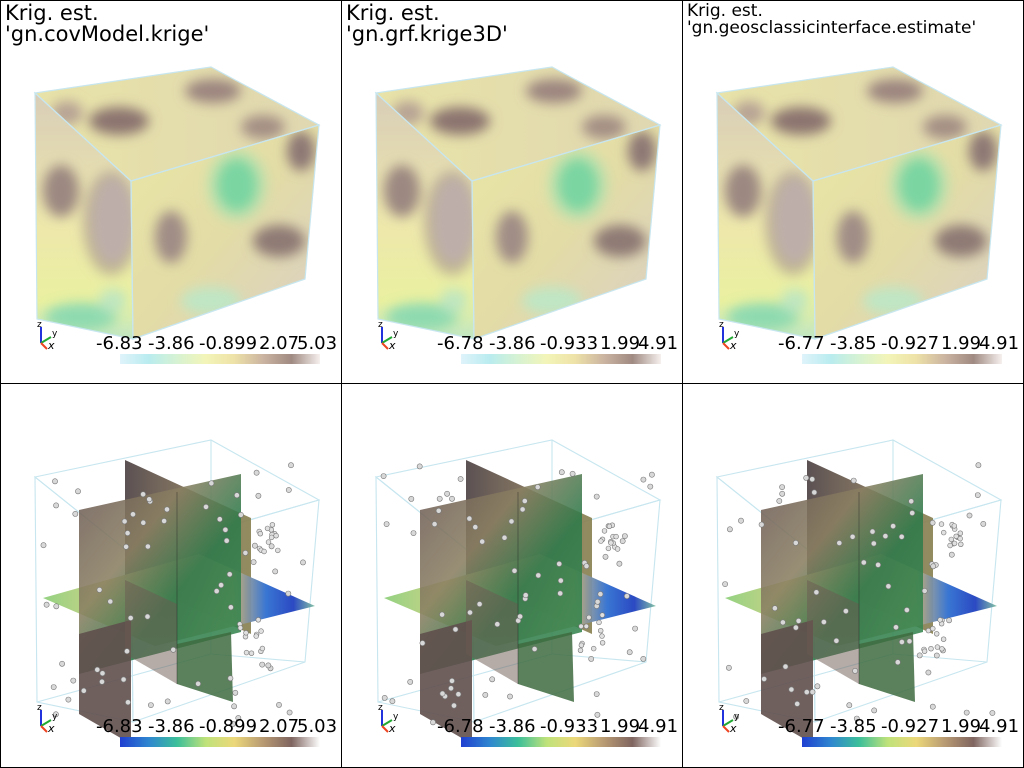 This screenshot has width=1024, height=768. What do you see at coordinates (177, 124) in the screenshot?
I see `cube-top-face` at bounding box center [177, 124].